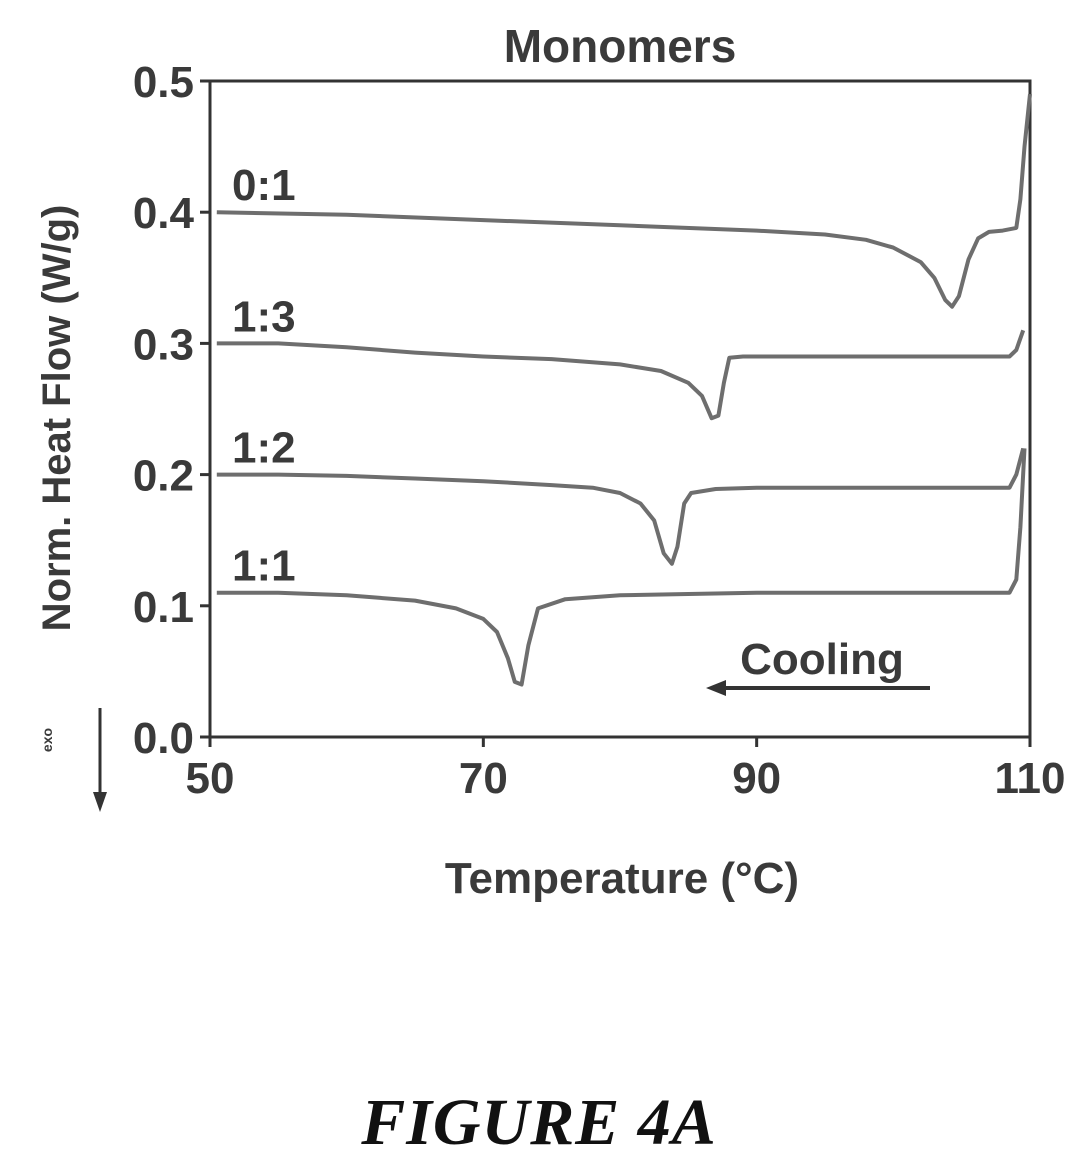 This screenshot has height=1173, width=1078. What do you see at coordinates (822, 659) in the screenshot?
I see `cooling-annotation: Cooling` at bounding box center [822, 659].